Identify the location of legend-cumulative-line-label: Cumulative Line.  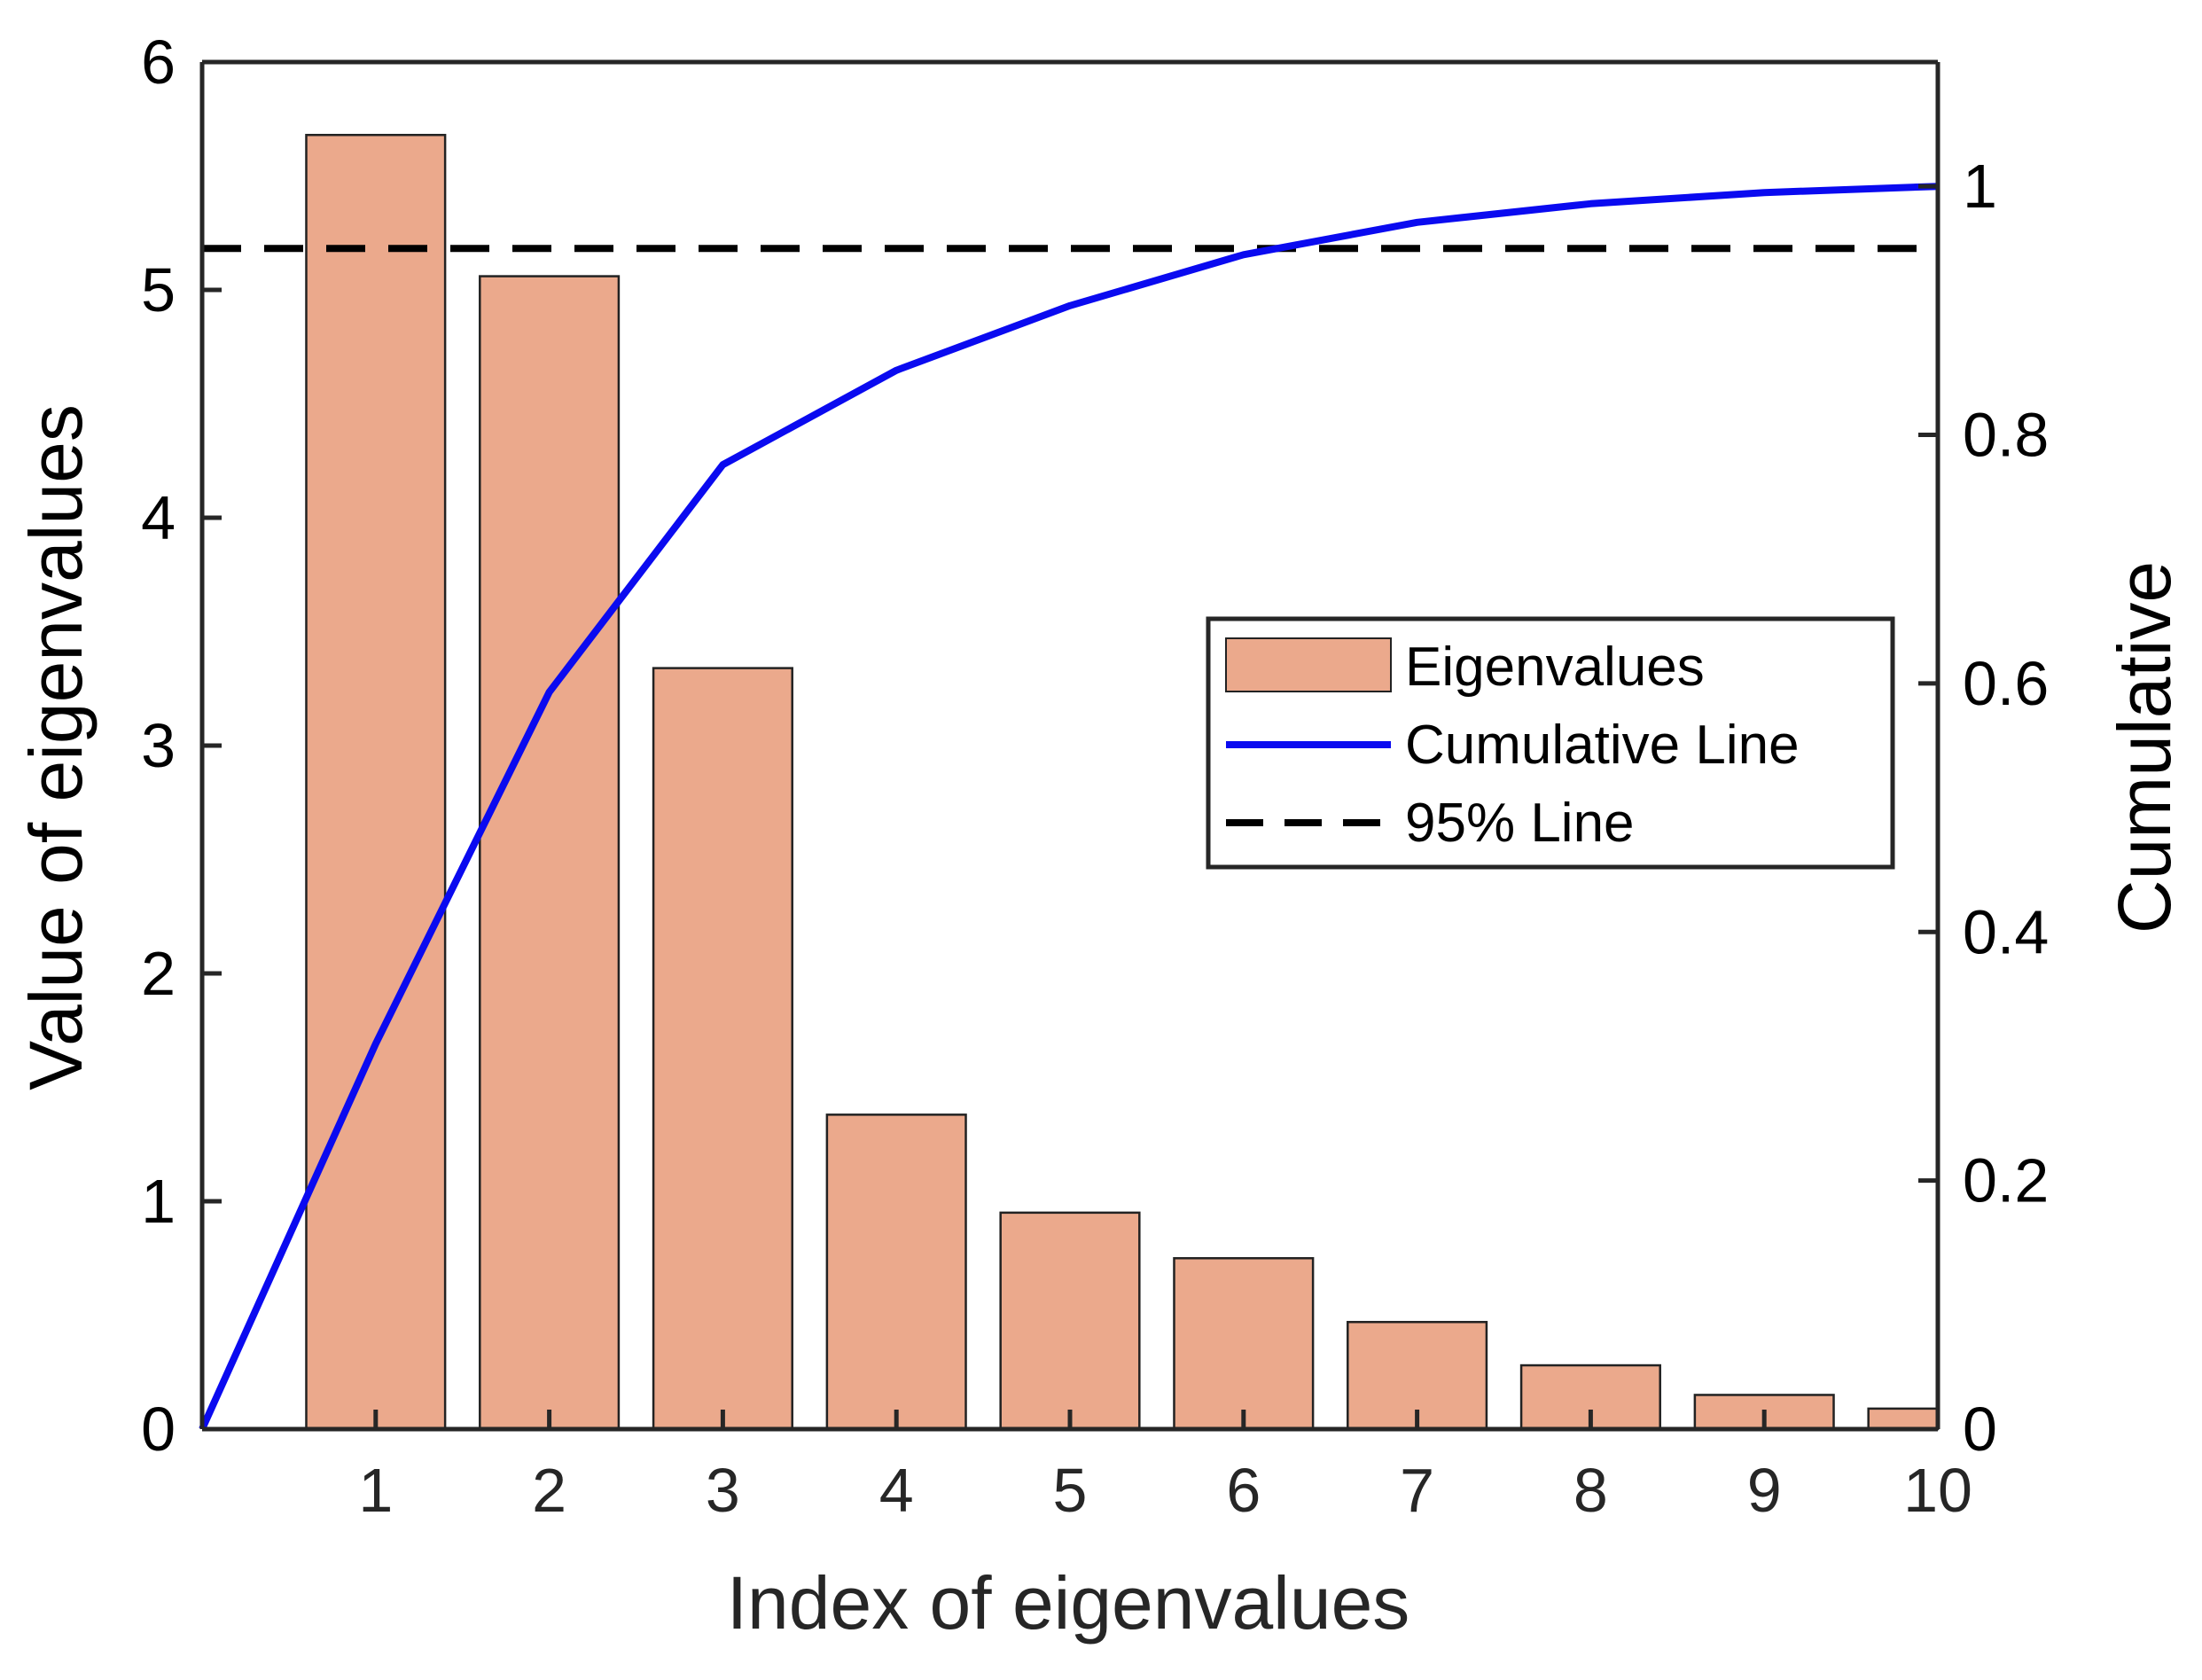
(1602, 745).